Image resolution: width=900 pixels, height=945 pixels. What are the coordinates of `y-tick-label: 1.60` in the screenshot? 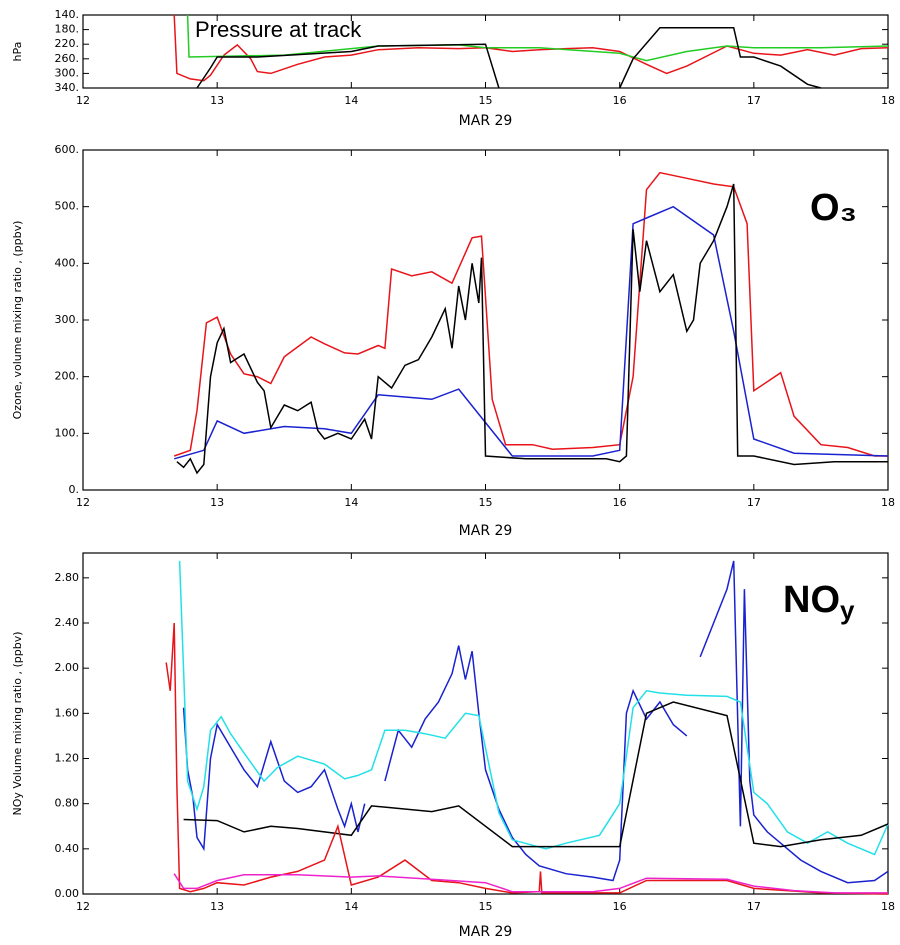 It's located at (67, 712).